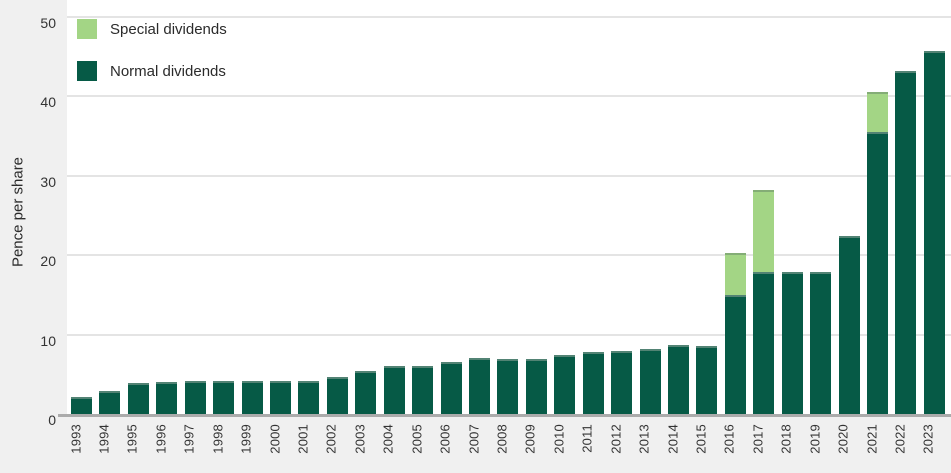 This screenshot has height=473, width=951. Describe the element at coordinates (729, 439) in the screenshot. I see `x-tick-label-2016: 2016` at that location.